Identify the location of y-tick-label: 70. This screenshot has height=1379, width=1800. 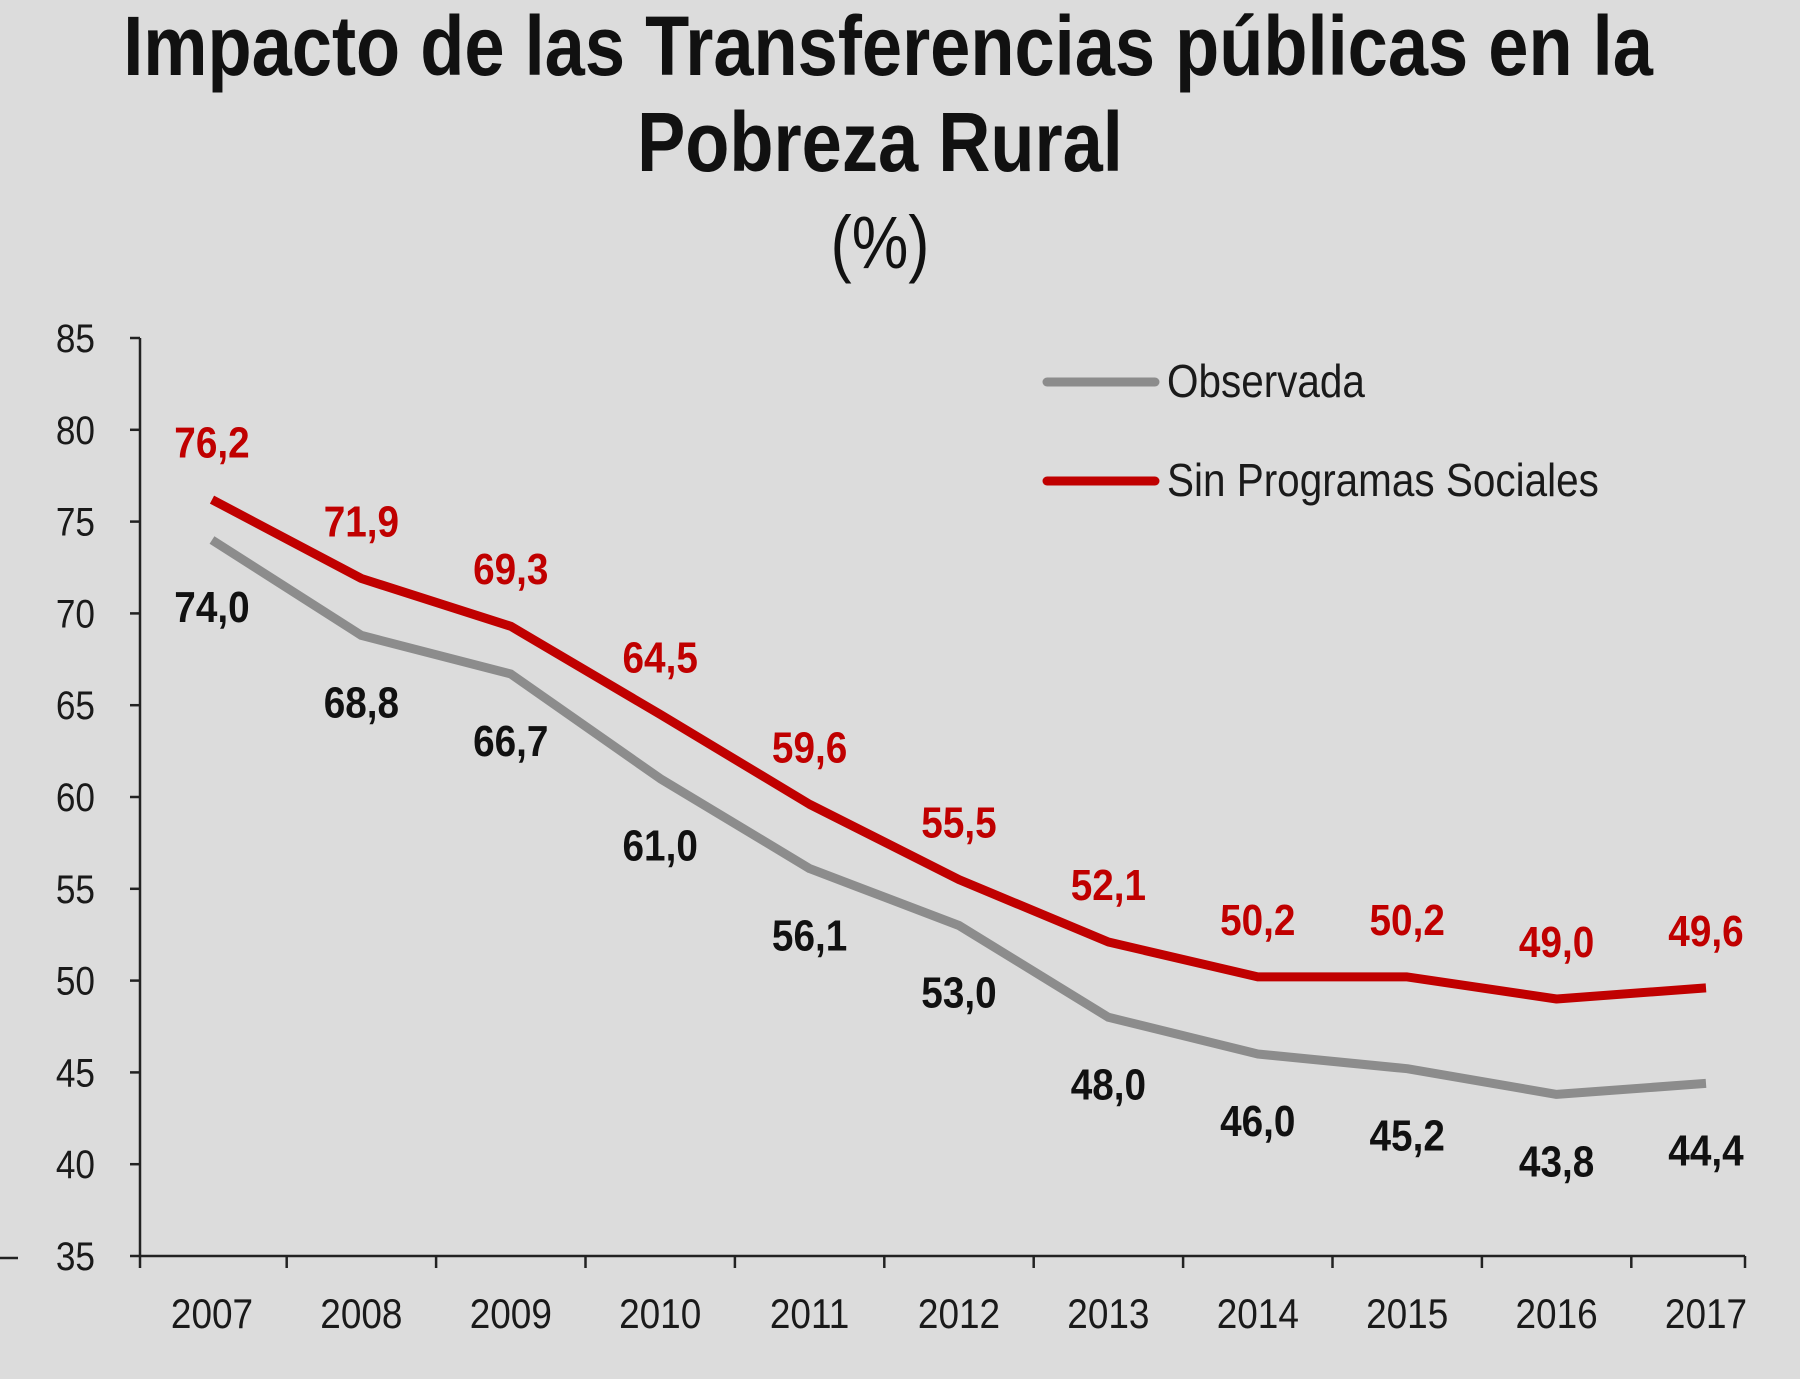
(75, 613).